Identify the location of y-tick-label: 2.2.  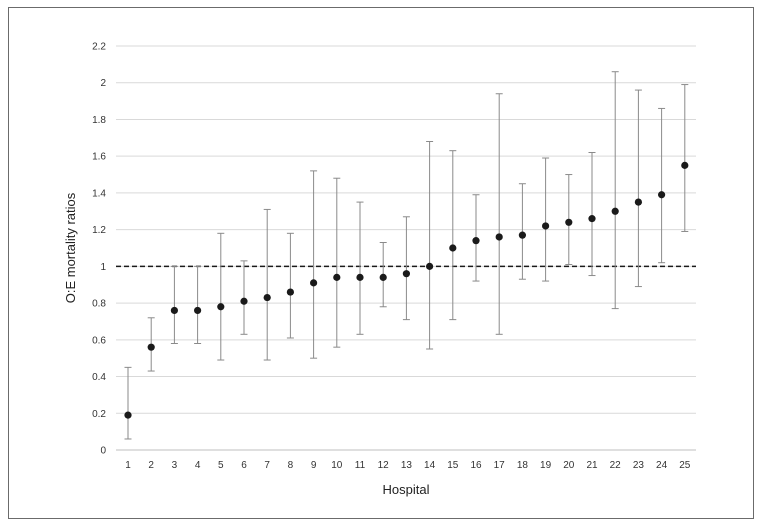
(99, 47).